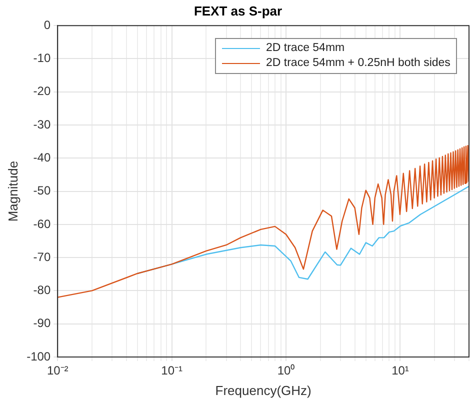  What do you see at coordinates (42, 191) in the screenshot?
I see `y-tick-label: -50` at bounding box center [42, 191].